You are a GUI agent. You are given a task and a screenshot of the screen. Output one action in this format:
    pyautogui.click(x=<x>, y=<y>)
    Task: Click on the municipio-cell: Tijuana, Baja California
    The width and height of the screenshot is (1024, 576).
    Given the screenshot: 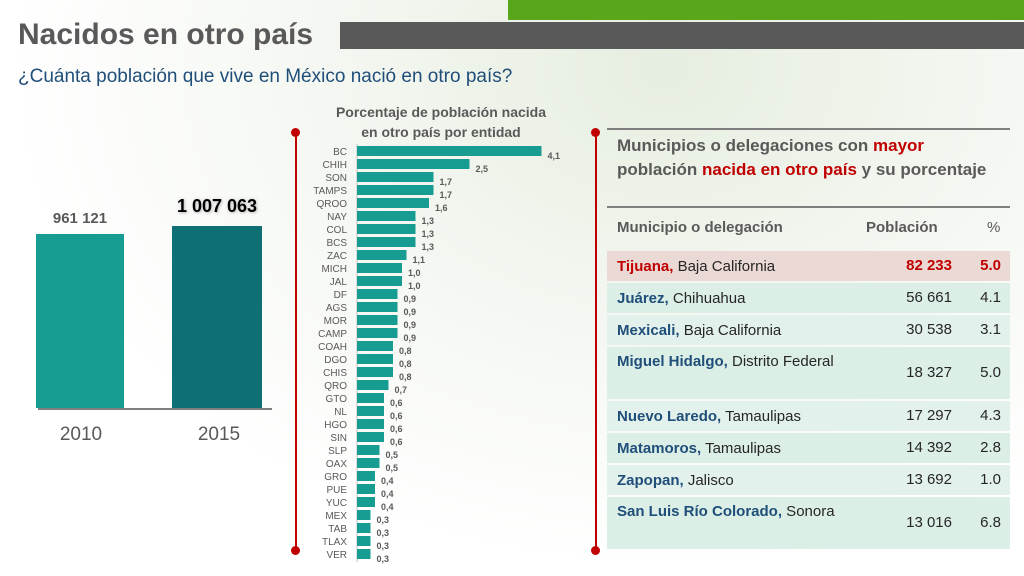 What is the action you would take?
    pyautogui.click(x=732, y=267)
    